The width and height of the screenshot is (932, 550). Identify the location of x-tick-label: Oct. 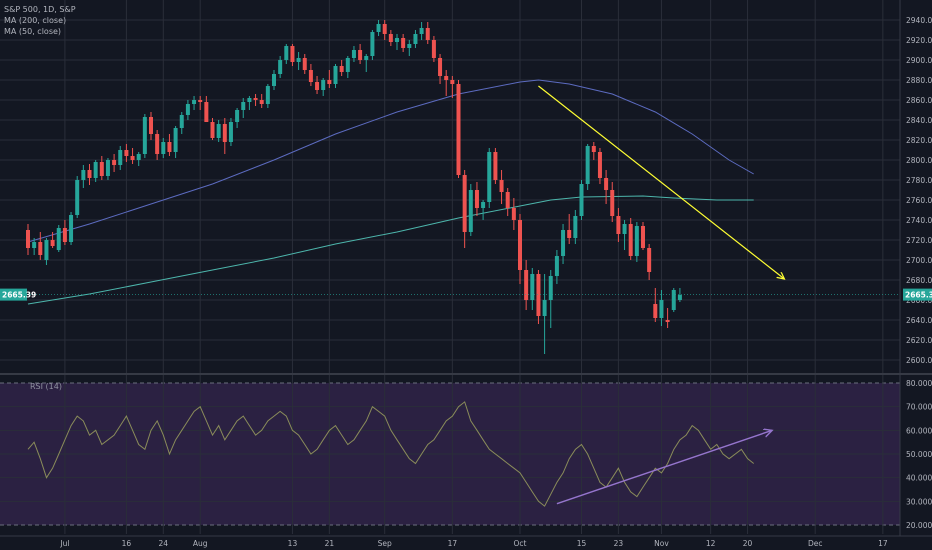
(520, 543).